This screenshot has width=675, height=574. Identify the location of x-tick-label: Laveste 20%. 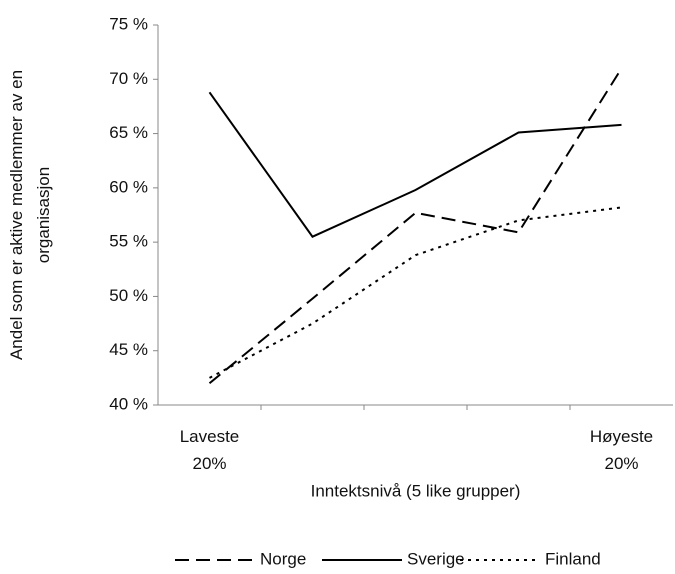
(210, 450).